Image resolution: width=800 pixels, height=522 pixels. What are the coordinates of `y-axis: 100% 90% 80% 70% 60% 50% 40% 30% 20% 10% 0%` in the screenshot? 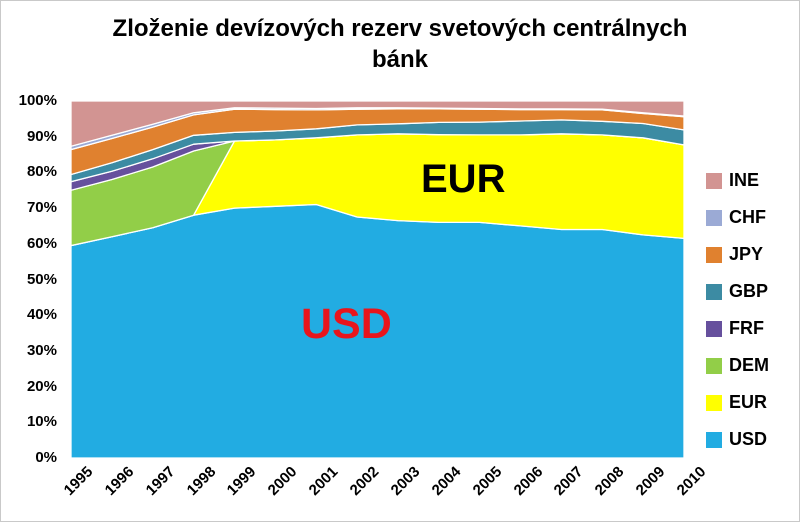 It's located at (29, 279).